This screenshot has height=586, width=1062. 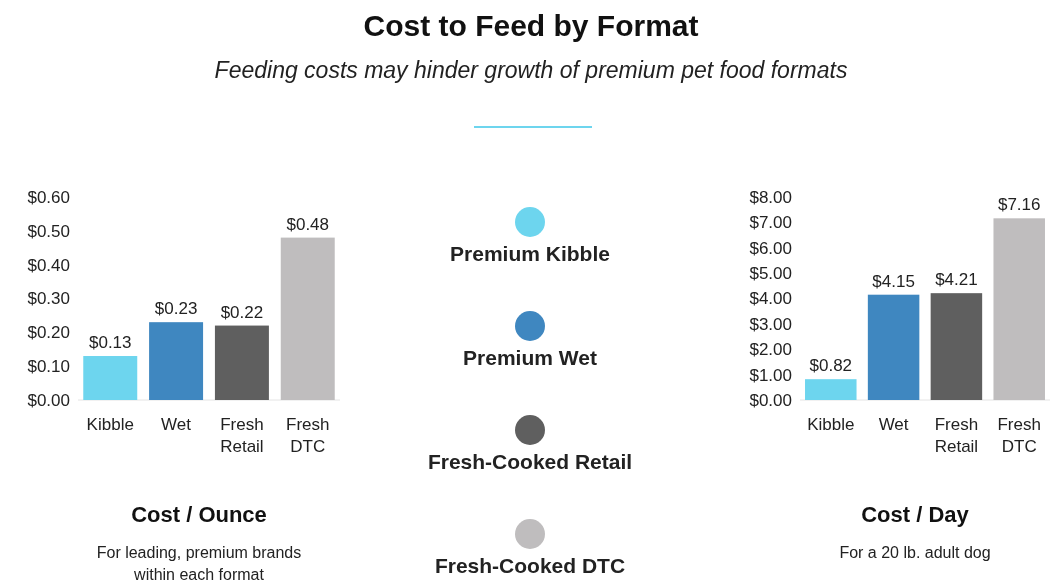 I want to click on text: Cost to Feed by Format, so click(x=531, y=25).